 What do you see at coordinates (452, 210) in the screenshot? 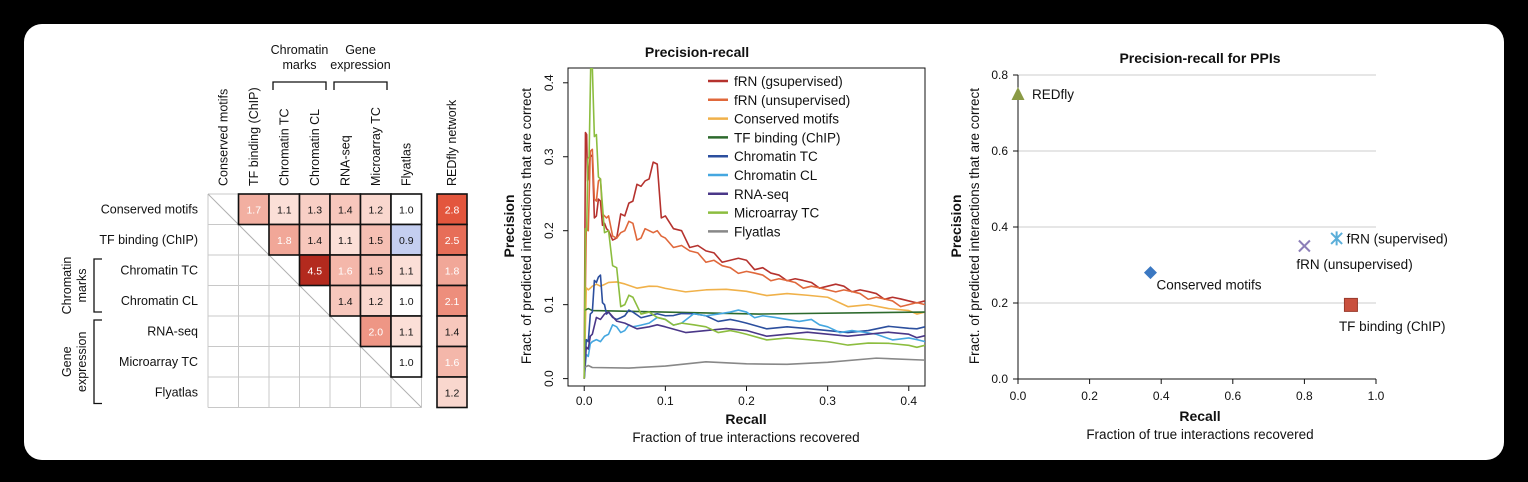
I see `redfly-cell-value: 2.8` at bounding box center [452, 210].